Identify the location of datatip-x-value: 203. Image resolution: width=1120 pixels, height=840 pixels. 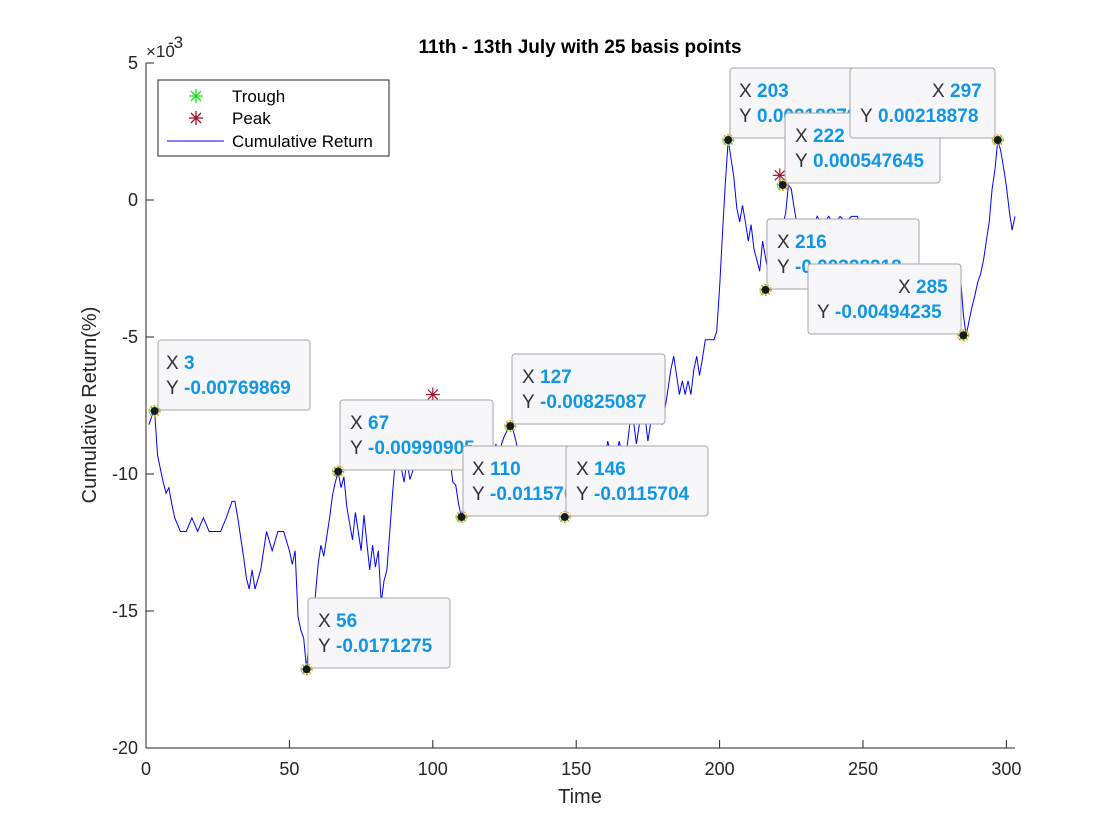
(773, 91).